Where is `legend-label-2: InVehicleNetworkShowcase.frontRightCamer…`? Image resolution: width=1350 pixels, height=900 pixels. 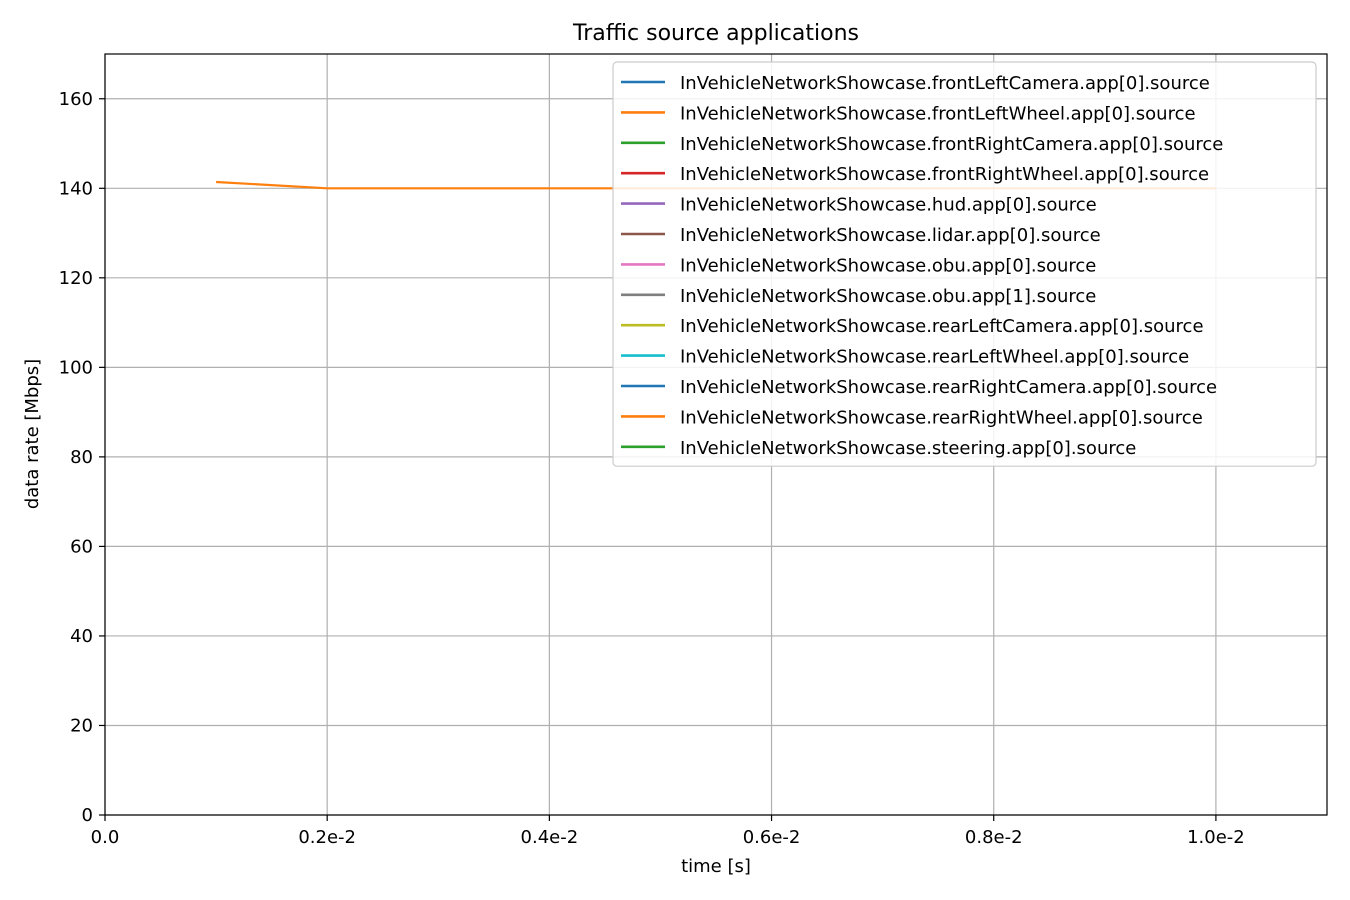 legend-label-2: InVehicleNetworkShowcase.frontRightCamer… is located at coordinates (951, 144).